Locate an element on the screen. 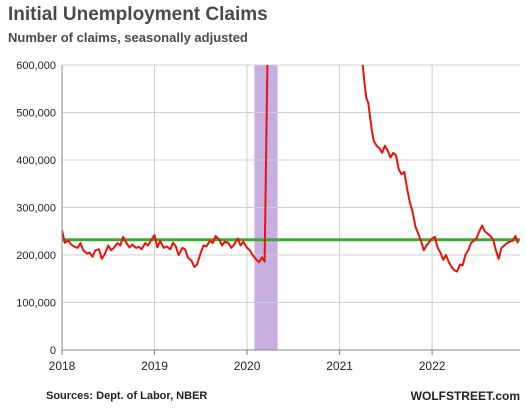 The image size is (526, 411). x-tick-label: 2021 is located at coordinates (339, 366).